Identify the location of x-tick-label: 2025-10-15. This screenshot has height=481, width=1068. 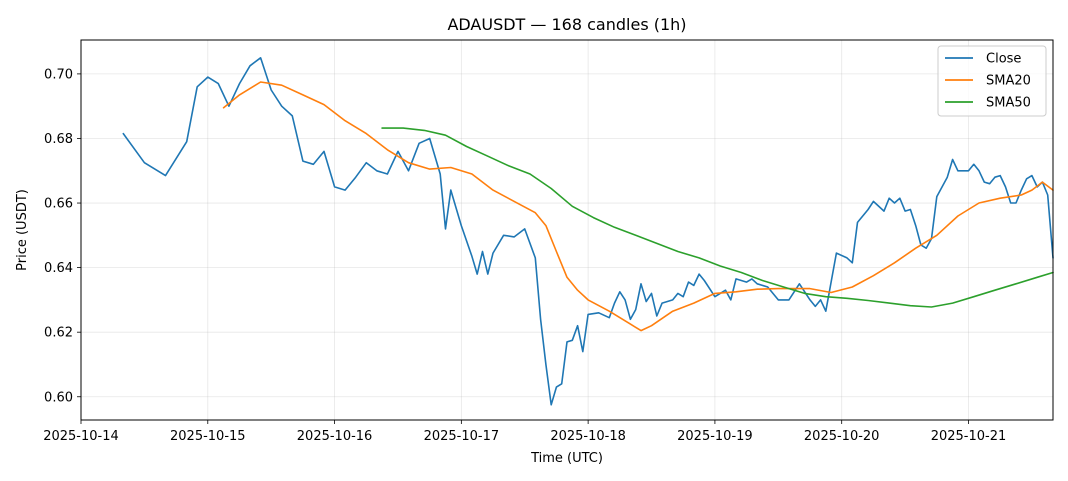
(208, 436).